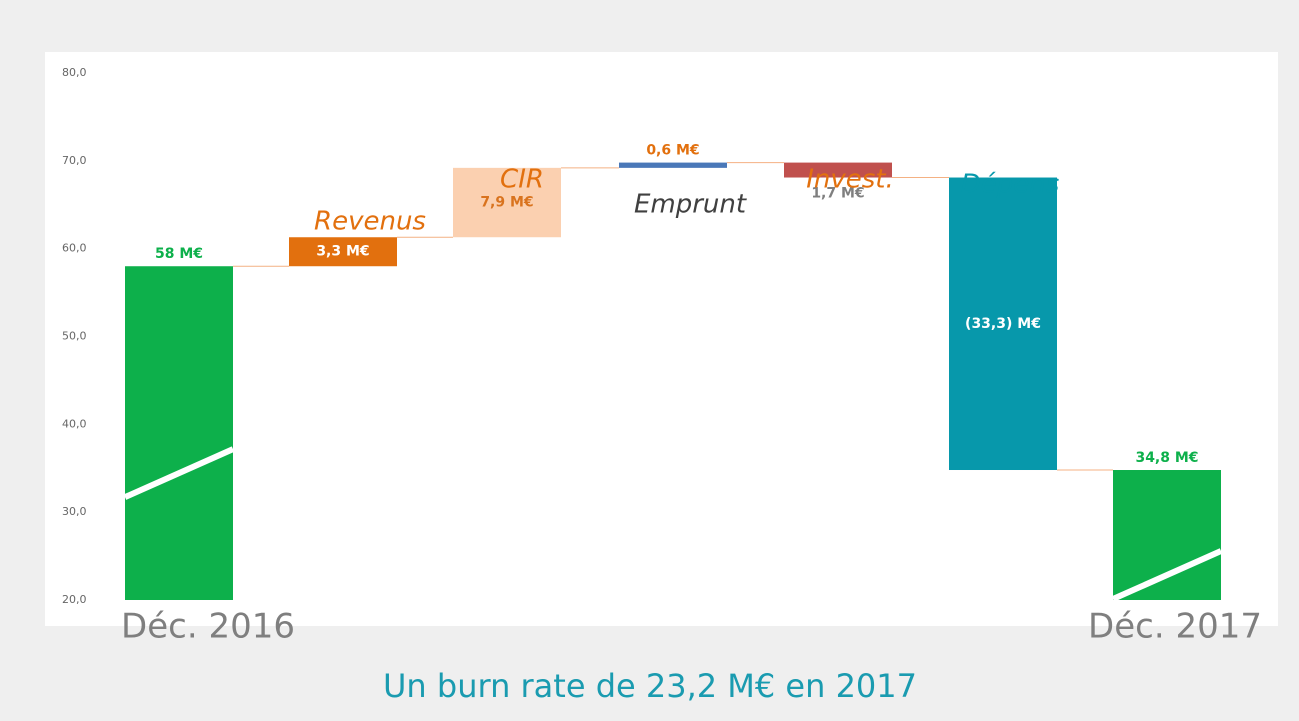  I want to click on category-label: Emprunt, so click(690, 205).